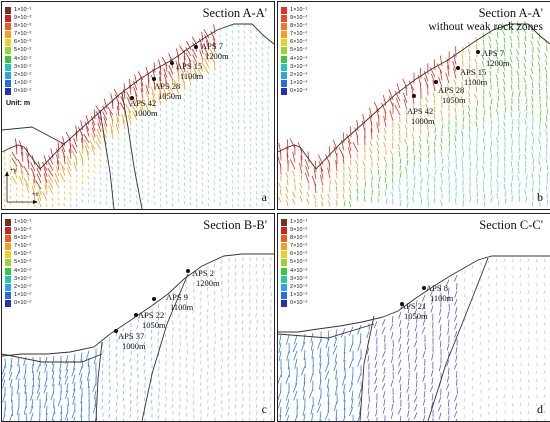 The image size is (550, 422). I want to click on legend-row: 7×10⁻², so click(306, 246).